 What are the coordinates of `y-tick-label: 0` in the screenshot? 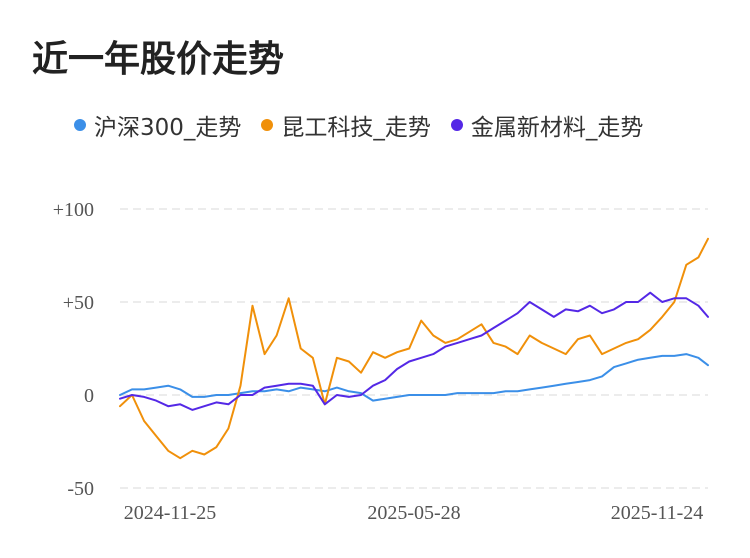 It's located at (89, 396).